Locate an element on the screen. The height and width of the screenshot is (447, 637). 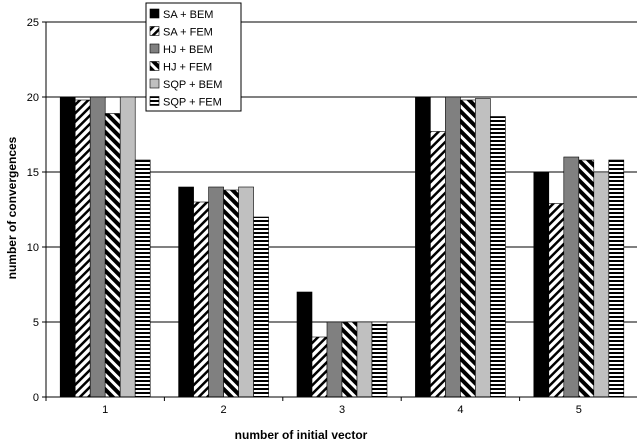
x-tick-label: 2 is located at coordinates (224, 410).